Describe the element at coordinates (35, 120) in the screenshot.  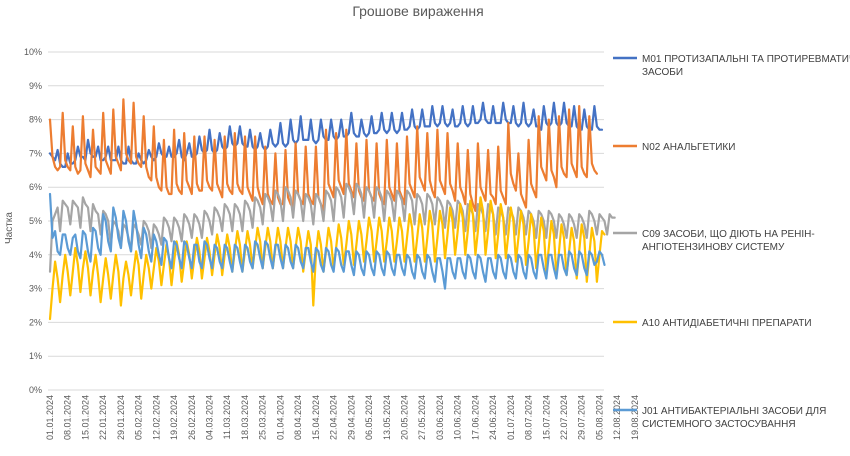
I see `y-tick-label: 8%` at that location.